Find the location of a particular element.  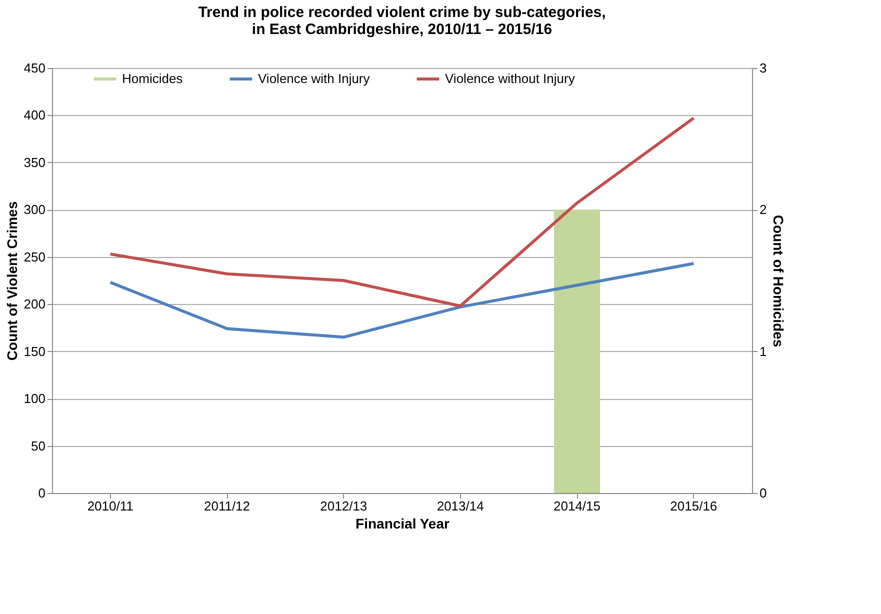

x-tick-label: 2014/15 is located at coordinates (577, 506).